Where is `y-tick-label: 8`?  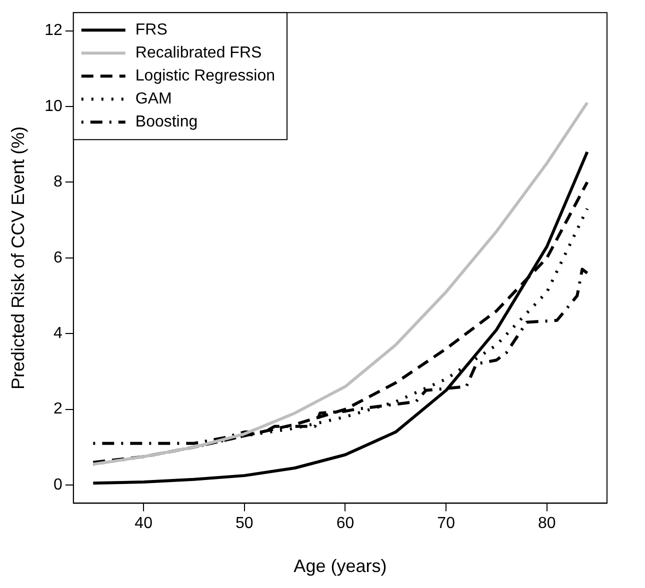
y-tick-label: 8 is located at coordinates (57, 182).